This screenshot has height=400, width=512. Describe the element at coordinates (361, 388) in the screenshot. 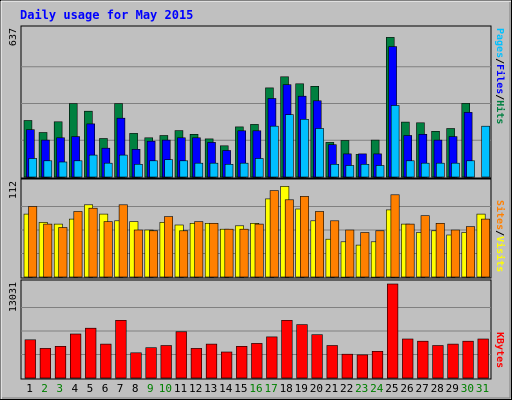

I see `day-label: 23` at that location.